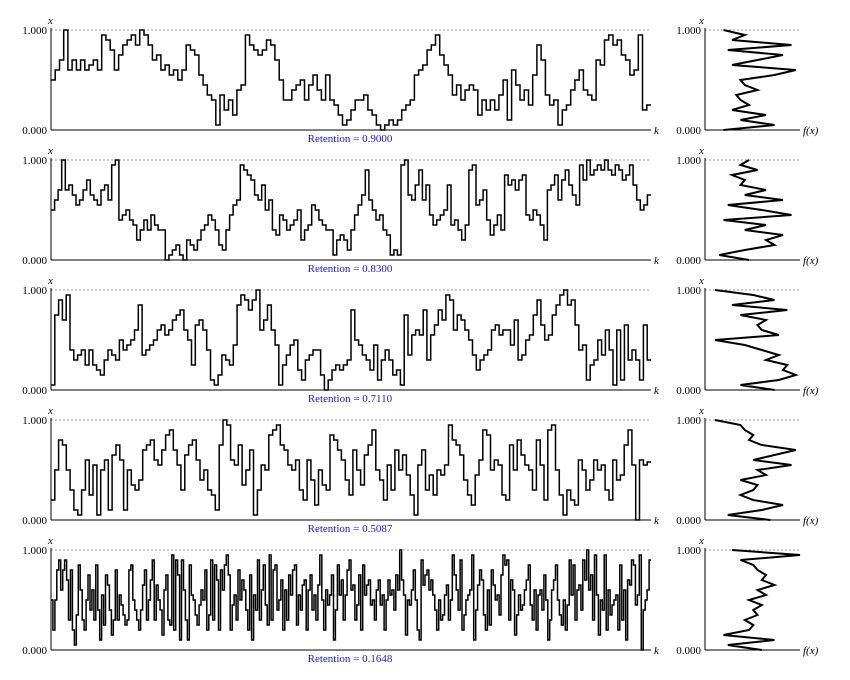 The image size is (850, 680). What do you see at coordinates (350, 399) in the screenshot?
I see `retention-label: Retention = 0.7110` at bounding box center [350, 399].